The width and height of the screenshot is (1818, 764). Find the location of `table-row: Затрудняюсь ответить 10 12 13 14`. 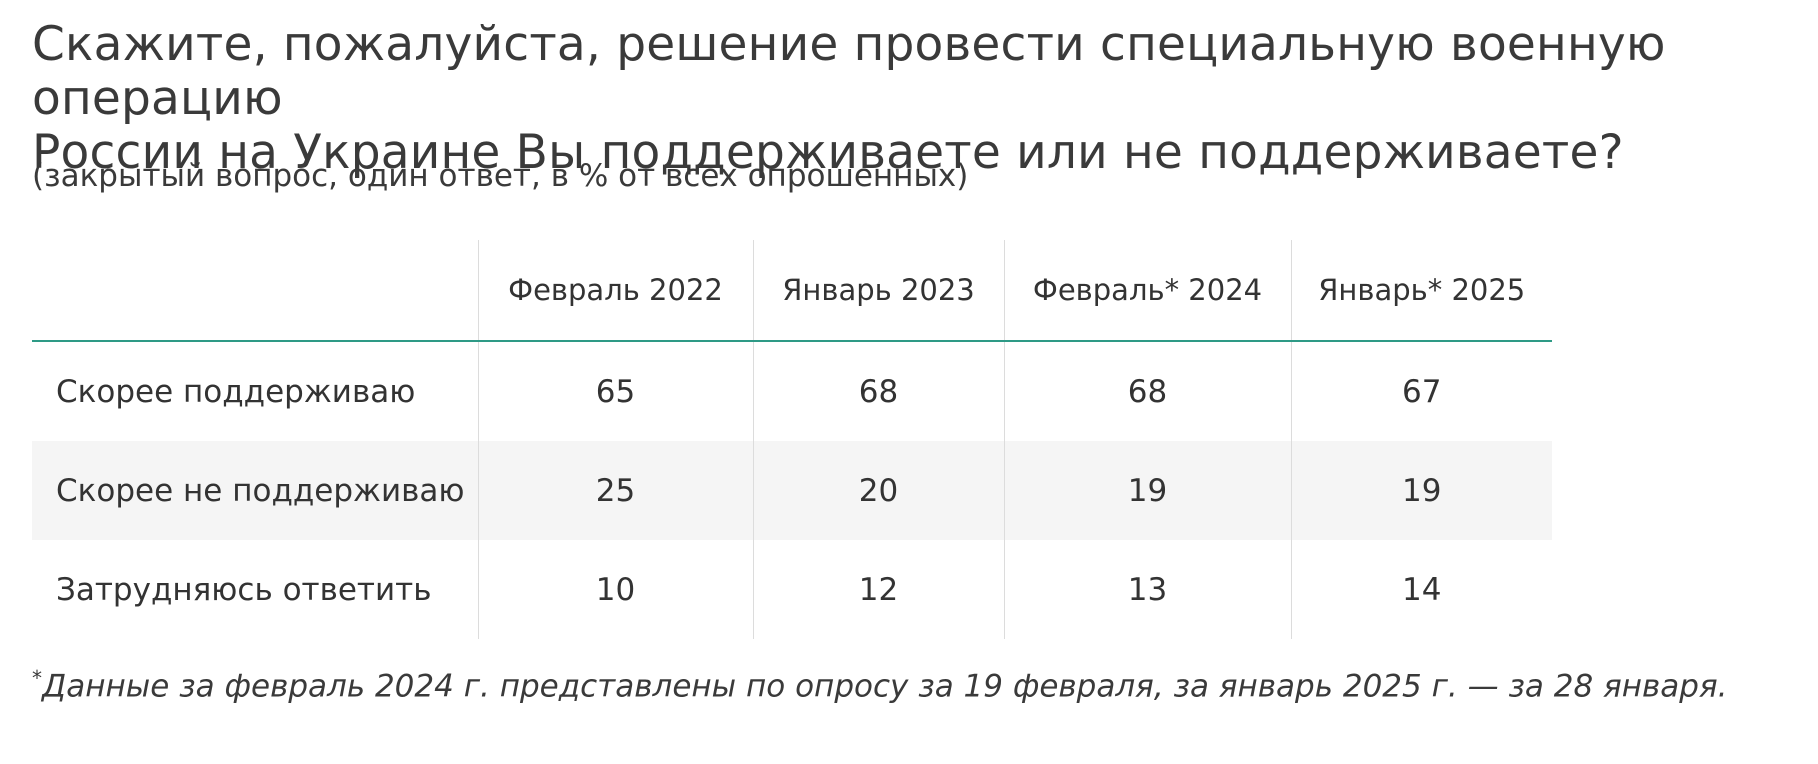

table-row: Затрудняюсь ответить 10 12 13 14 is located at coordinates (792, 589).